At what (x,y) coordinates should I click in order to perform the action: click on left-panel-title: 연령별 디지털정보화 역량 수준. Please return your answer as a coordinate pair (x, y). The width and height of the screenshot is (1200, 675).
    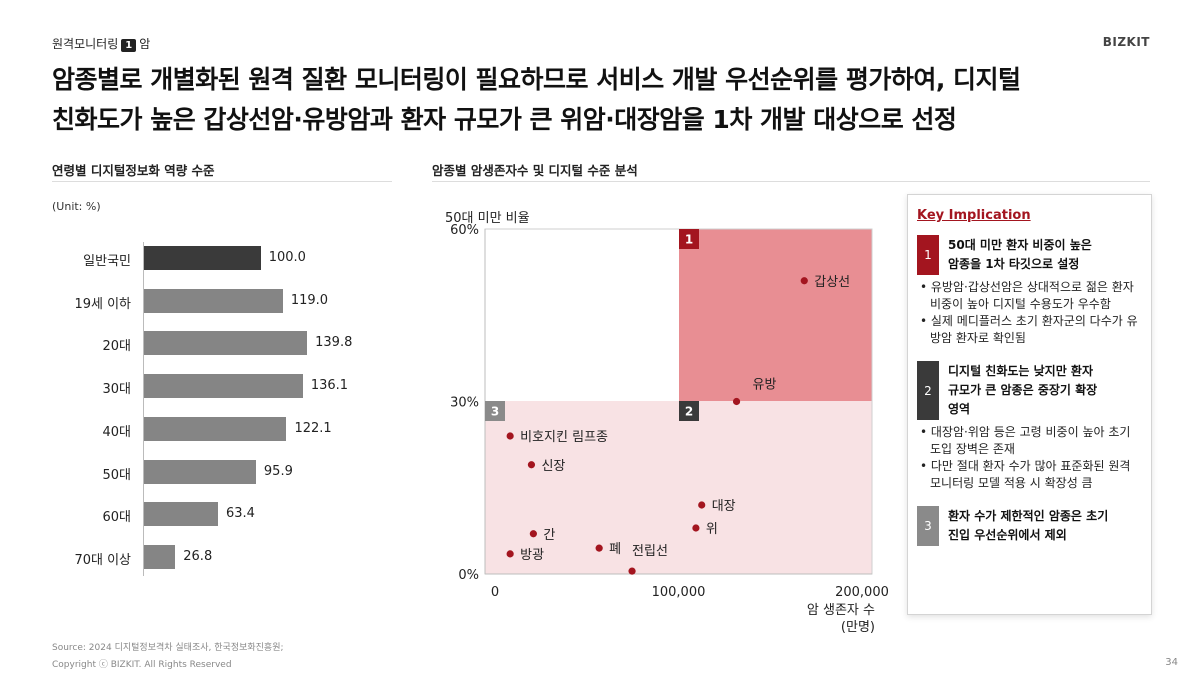
    Looking at the image, I should click on (133, 170).